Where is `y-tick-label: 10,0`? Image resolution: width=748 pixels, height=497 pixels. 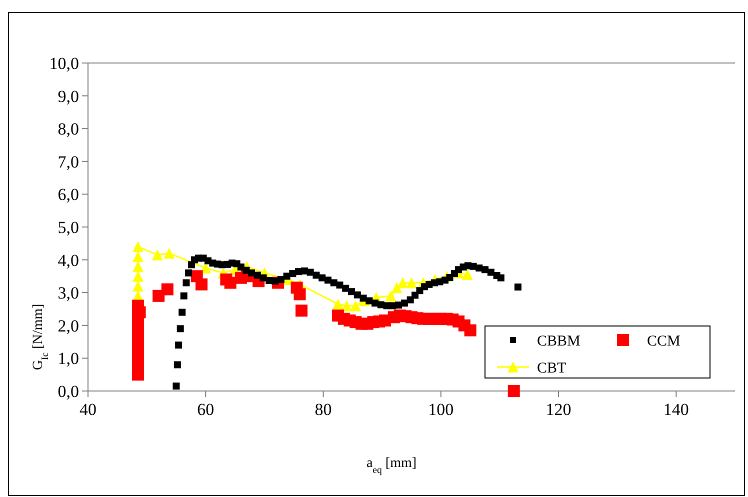
y-tick-label: 10,0 is located at coordinates (64, 63).